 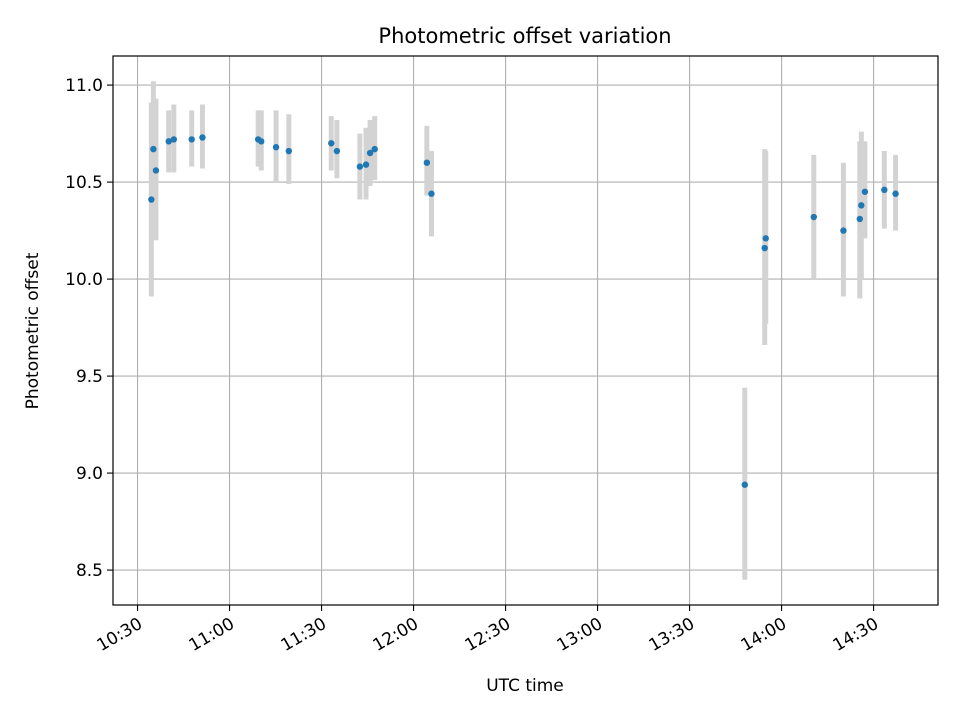 What do you see at coordinates (84, 183) in the screenshot?
I see `y-tick-label: 10.5` at bounding box center [84, 183].